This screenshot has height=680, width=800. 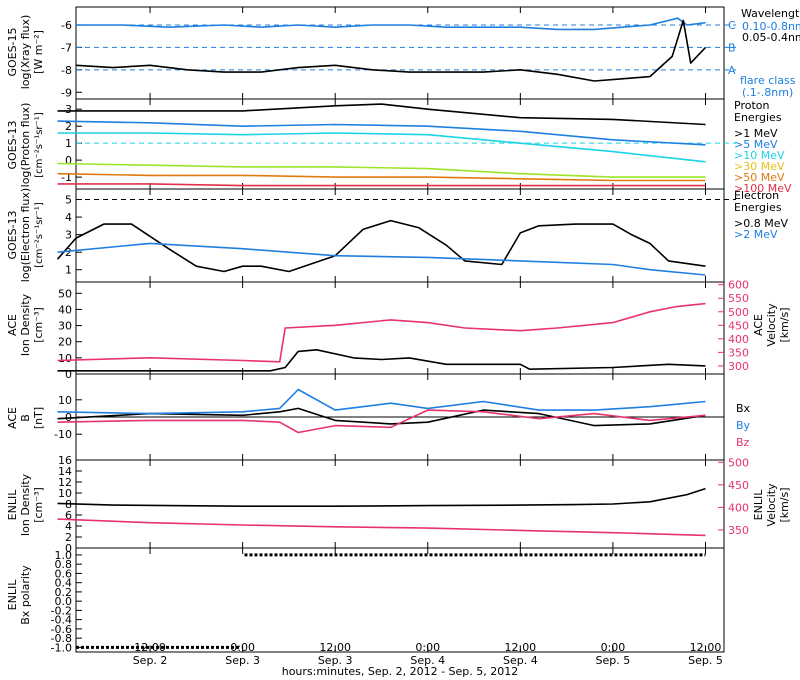 I want to click on xray-flare-note-2: (.1-.8nm), so click(x=767, y=92).